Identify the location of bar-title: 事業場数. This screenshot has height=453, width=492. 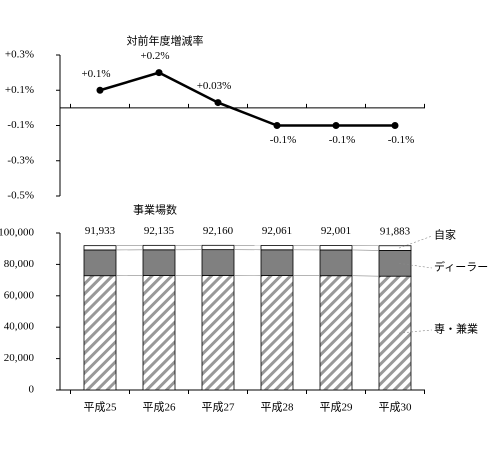
(155, 210).